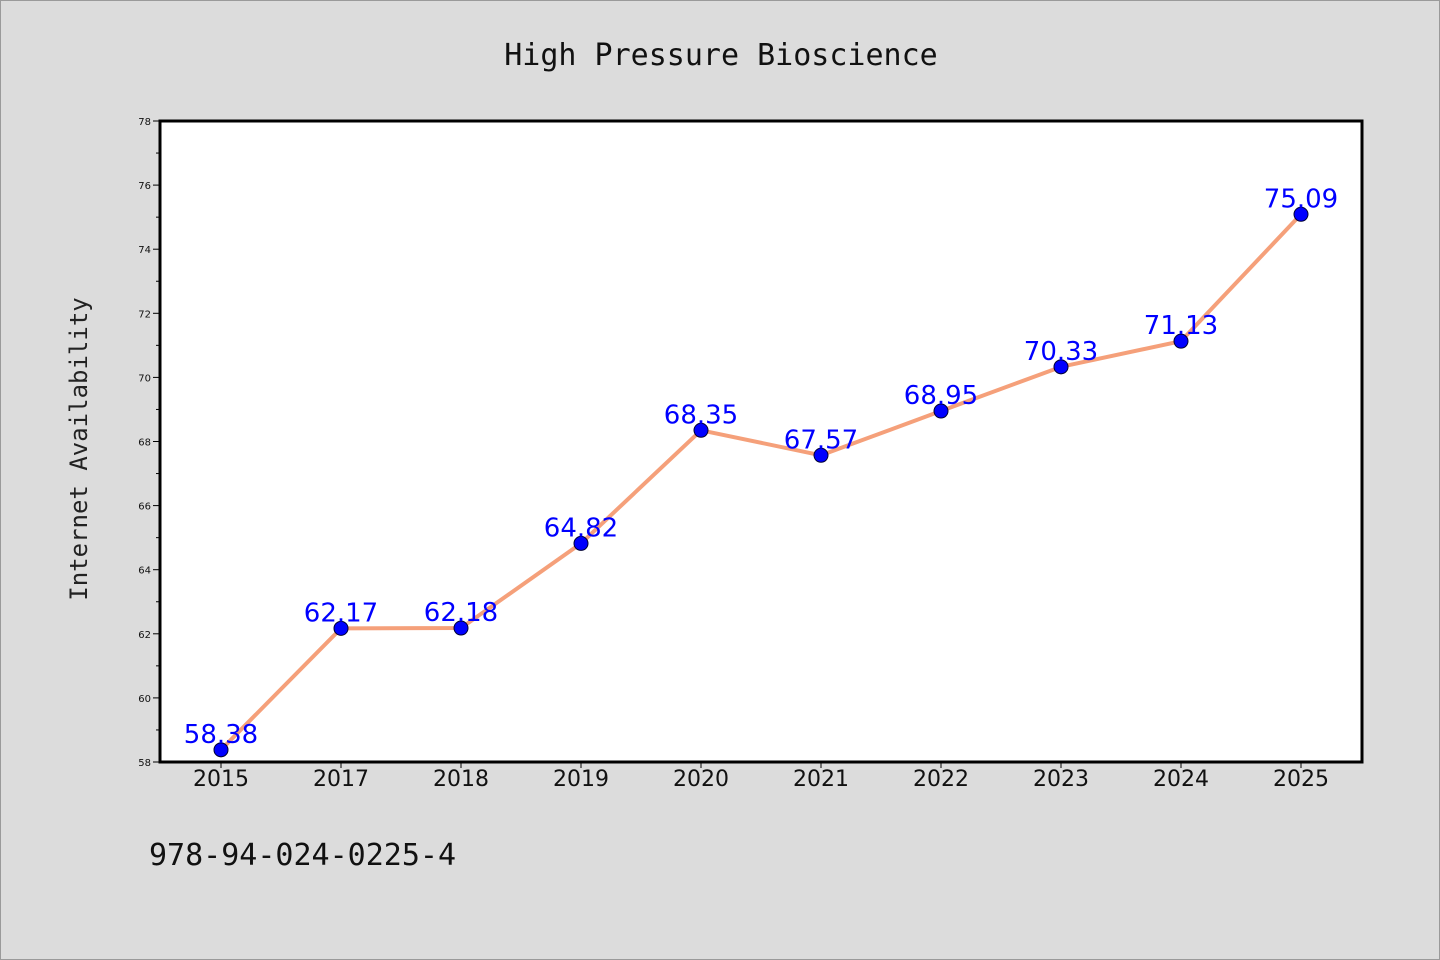 This screenshot has width=1440, height=960. What do you see at coordinates (701, 415) in the screenshot?
I see `data-label: 68.35` at bounding box center [701, 415].